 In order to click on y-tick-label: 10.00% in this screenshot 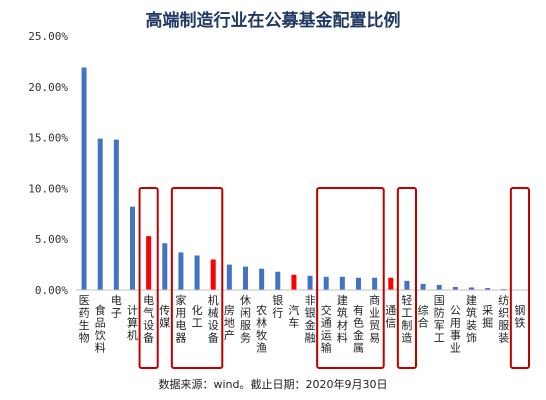, I will do `click(48, 188)`.